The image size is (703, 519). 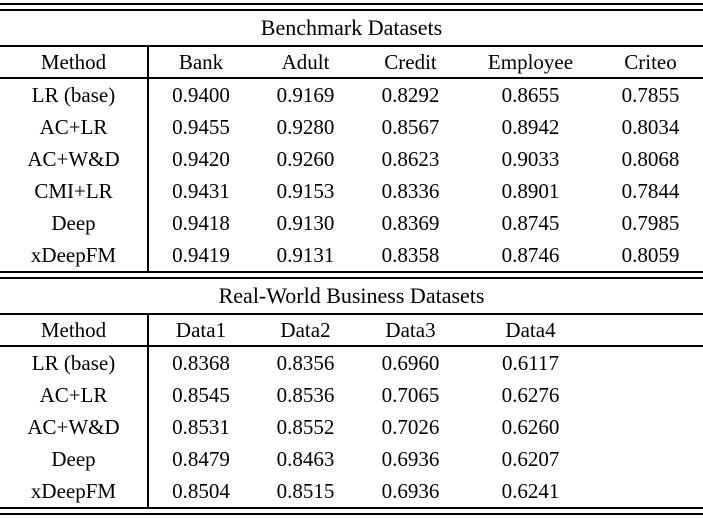 I want to click on value-cell: 0.9400, so click(x=201, y=94).